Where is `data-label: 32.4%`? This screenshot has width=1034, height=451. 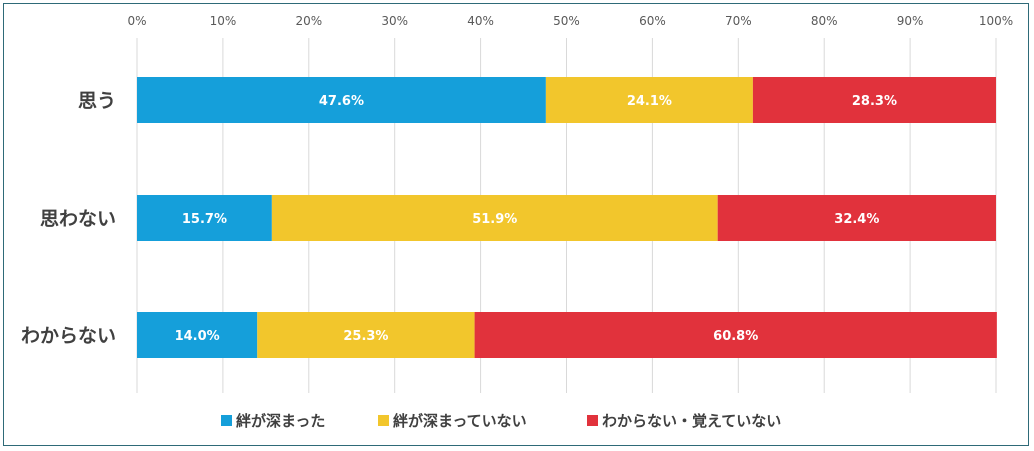
data-label: 32.4% is located at coordinates (856, 219).